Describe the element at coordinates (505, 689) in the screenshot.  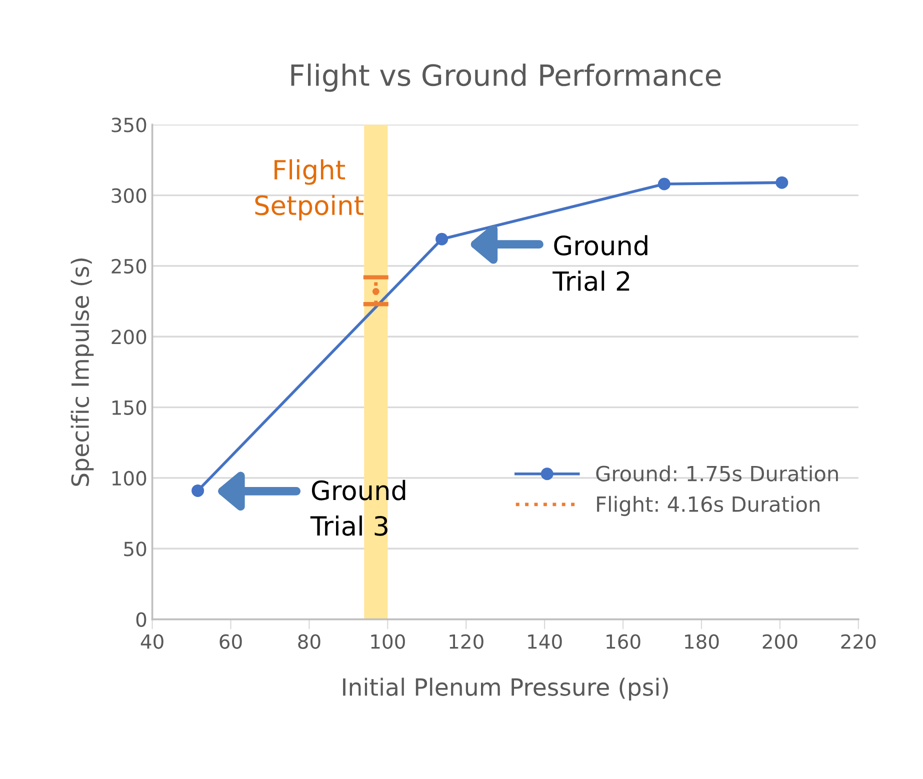
I see `x-axis-title: Initial Plenum Pressure (psi)` at that location.